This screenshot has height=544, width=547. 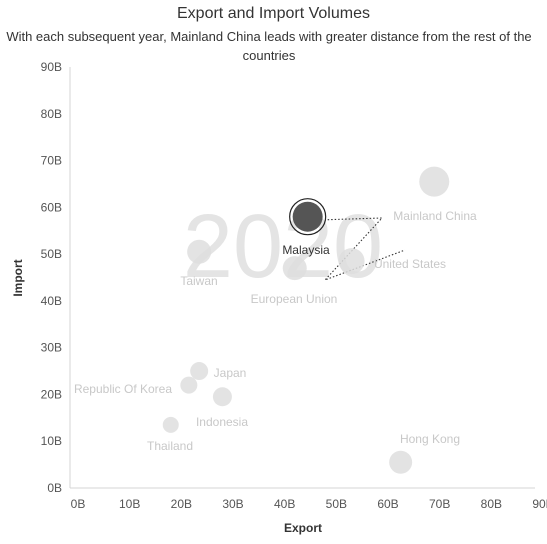 I want to click on y-tick-label: 60B, so click(x=51, y=207).